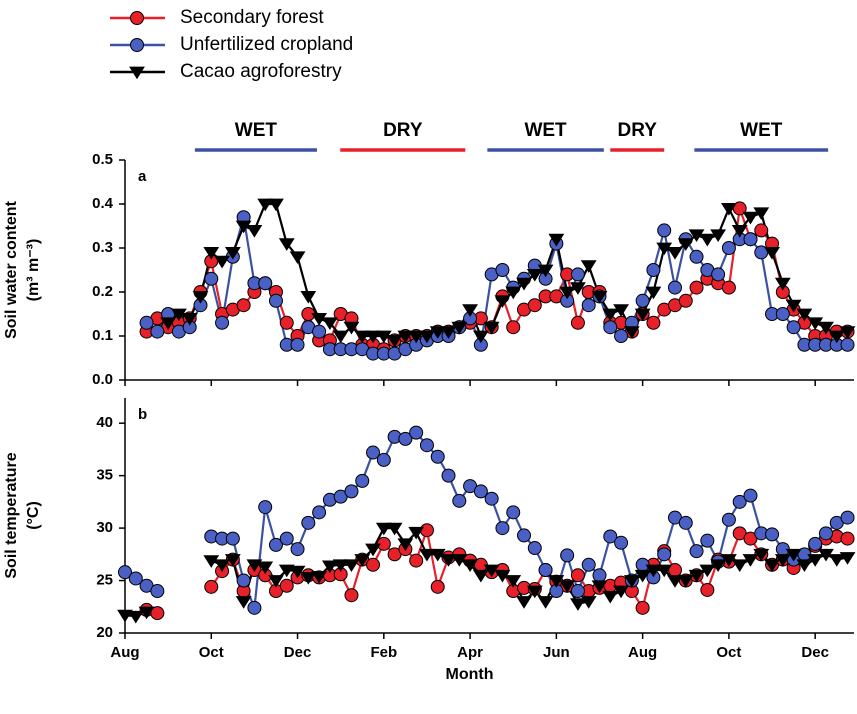 The height and width of the screenshot is (714, 857). Describe the element at coordinates (33, 515) in the screenshot. I see `y-axis-label-line: (°C)` at that location.